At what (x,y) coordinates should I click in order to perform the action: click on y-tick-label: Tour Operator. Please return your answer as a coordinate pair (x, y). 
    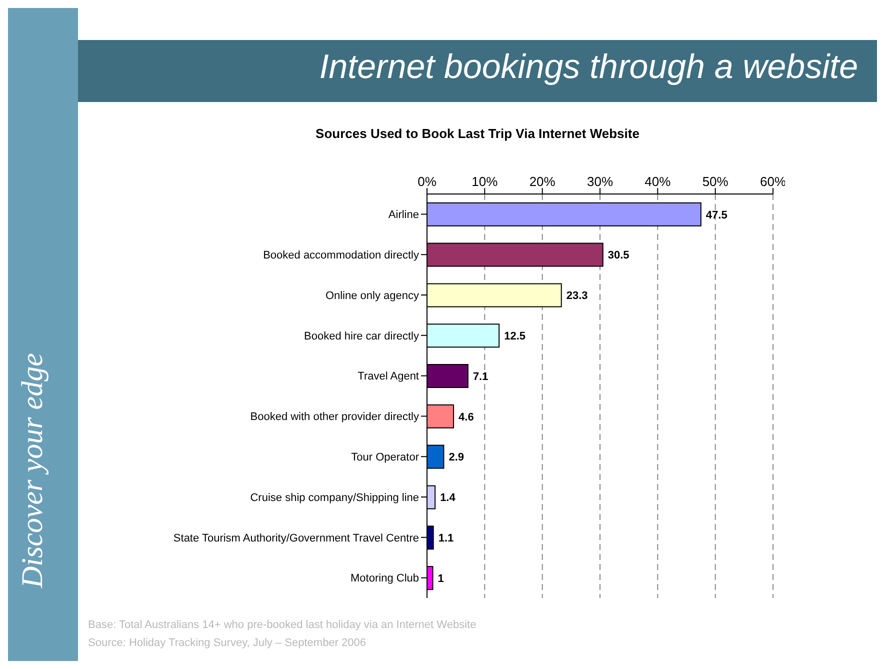
    Looking at the image, I should click on (385, 458).